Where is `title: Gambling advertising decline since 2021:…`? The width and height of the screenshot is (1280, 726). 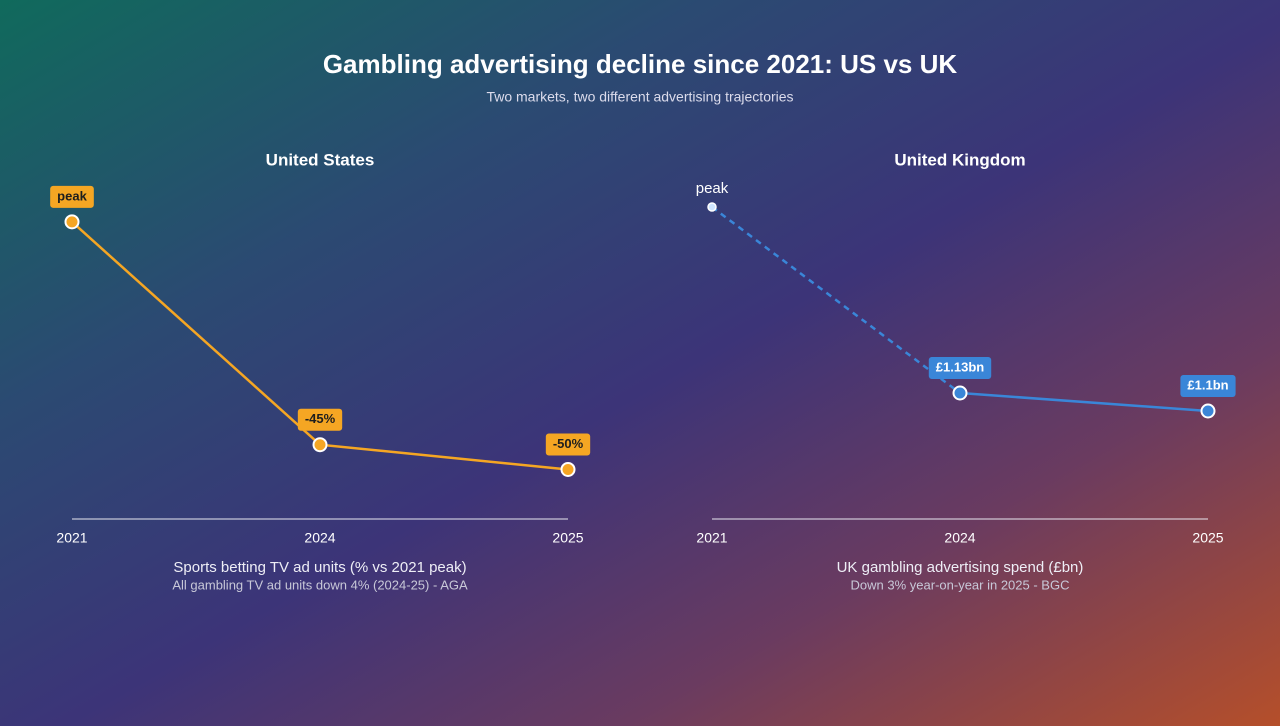
title: Gambling advertising decline since 2021:… is located at coordinates (640, 64).